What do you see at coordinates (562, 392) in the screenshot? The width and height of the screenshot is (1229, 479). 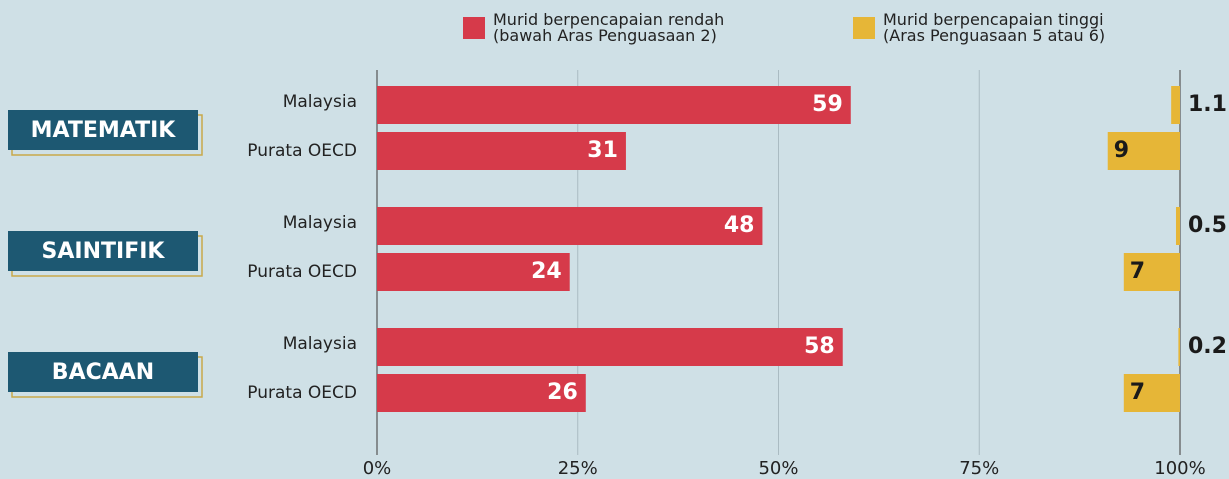 I see `data-label: 26` at bounding box center [562, 392].